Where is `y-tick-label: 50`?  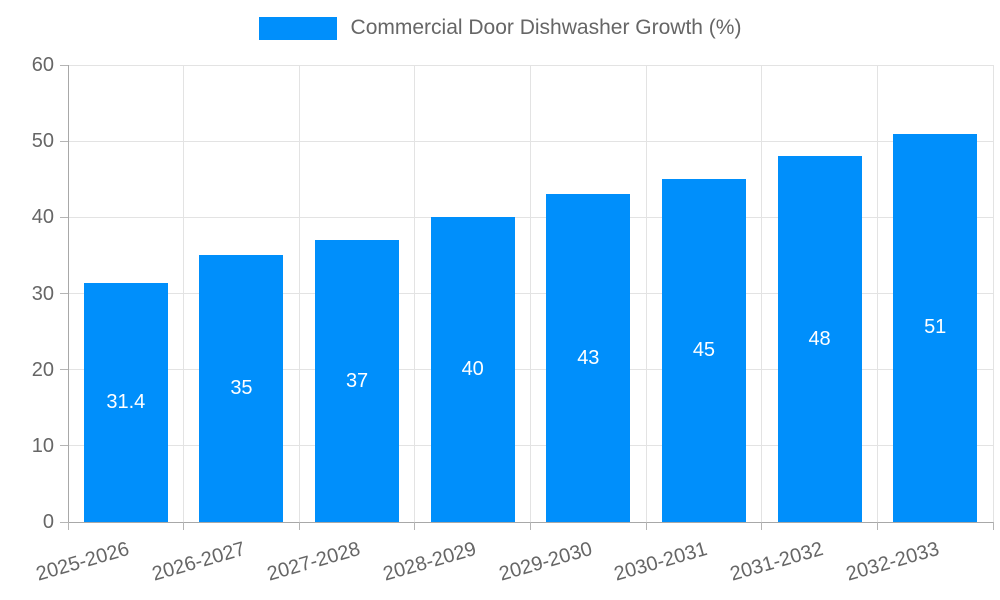 y-tick-label: 50 is located at coordinates (42, 141).